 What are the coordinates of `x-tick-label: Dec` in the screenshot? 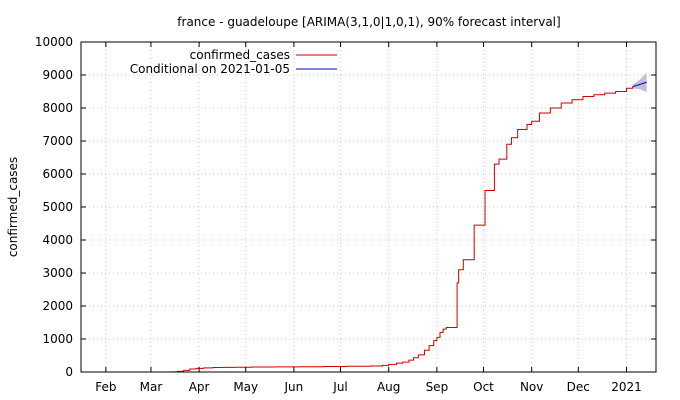 It's located at (578, 387).